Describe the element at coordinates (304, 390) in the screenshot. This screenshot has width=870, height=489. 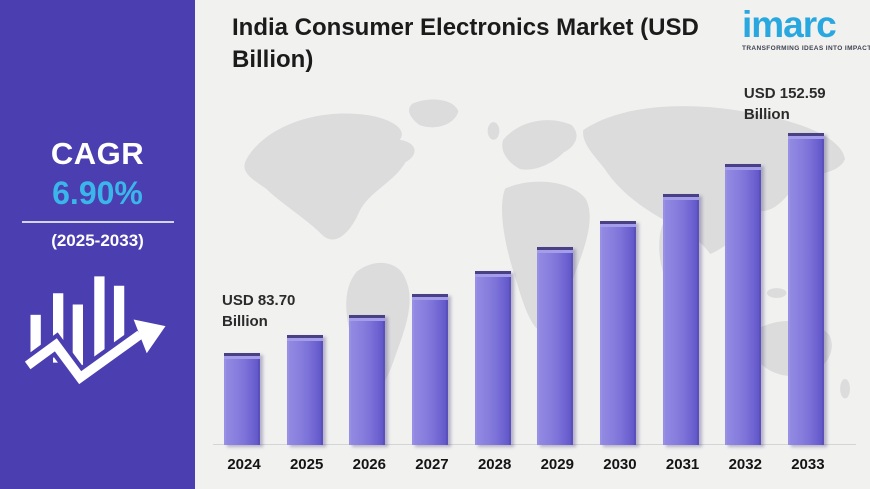
I see `bar-2025` at that location.